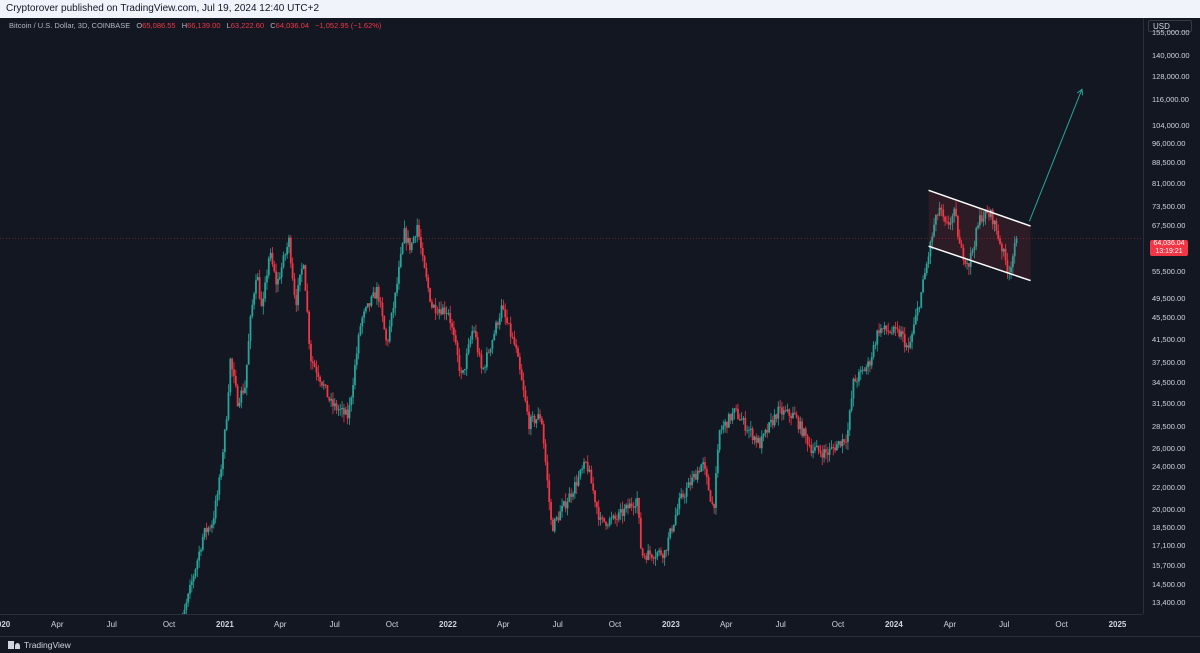 The image size is (1200, 653). What do you see at coordinates (1169, 584) in the screenshot?
I see `price-tick-label: 14,500.00` at bounding box center [1169, 584].